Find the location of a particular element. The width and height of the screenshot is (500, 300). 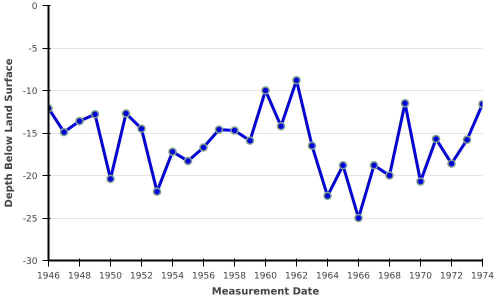

x-tick-label: 1966 is located at coordinates (358, 277).